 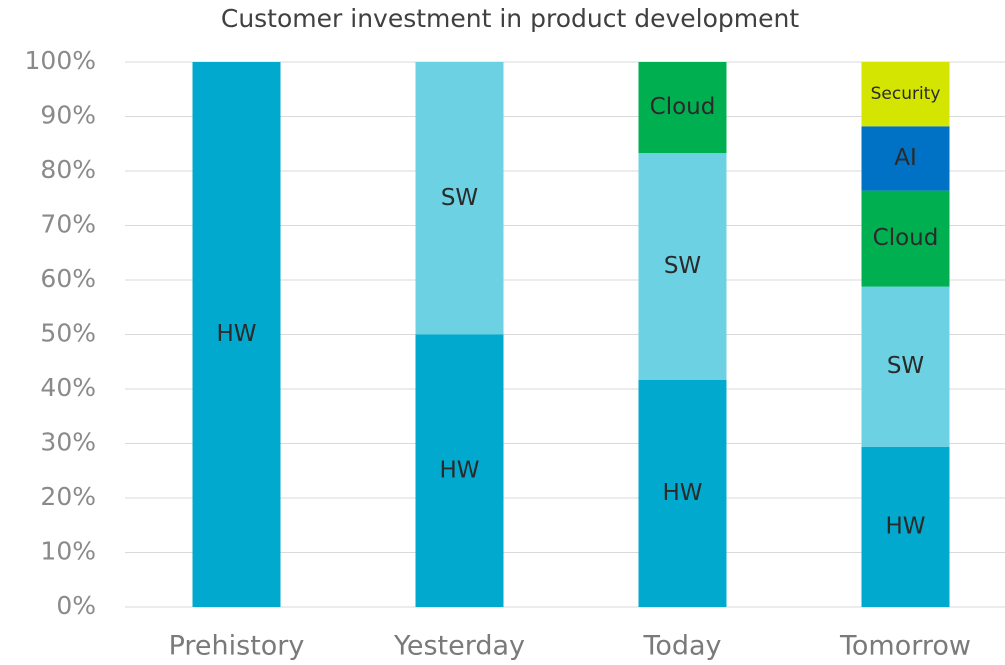 What do you see at coordinates (681, 646) in the screenshot?
I see `x-tick-label: Today` at bounding box center [681, 646].